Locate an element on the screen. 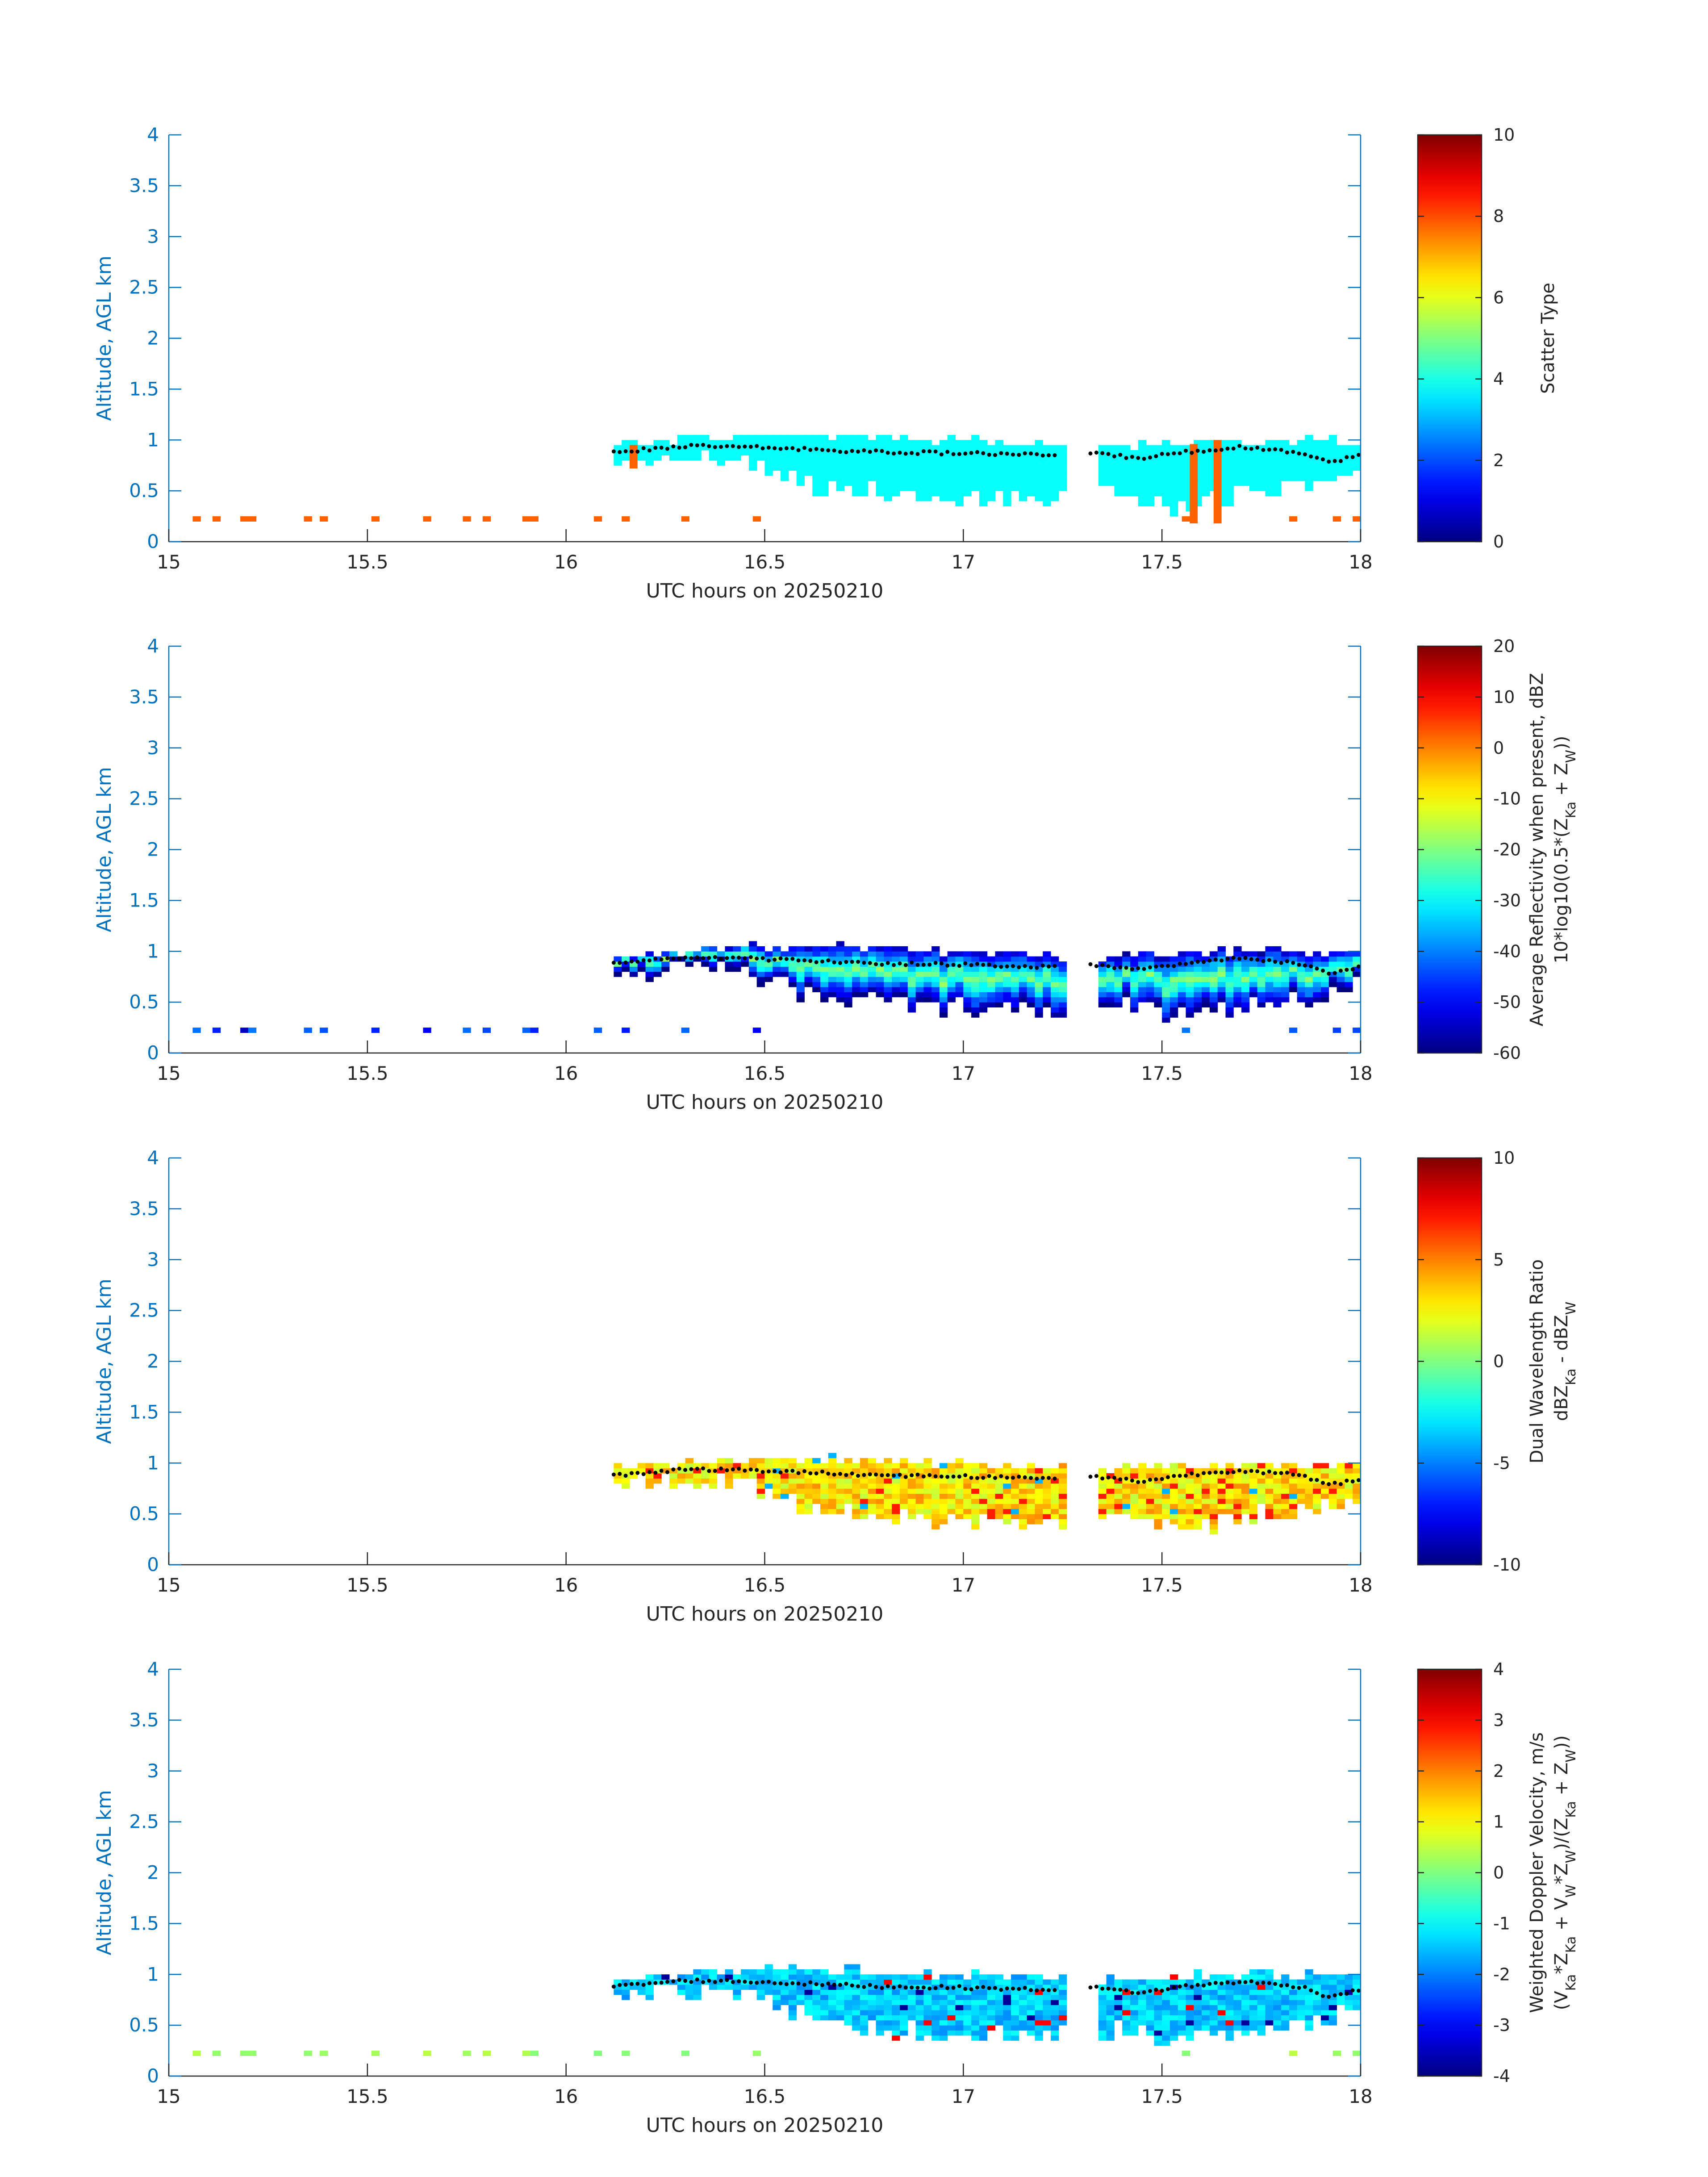 Image resolution: width=1708 pixels, height=2177 pixels. y-tick-label: 4 is located at coordinates (153, 1669).